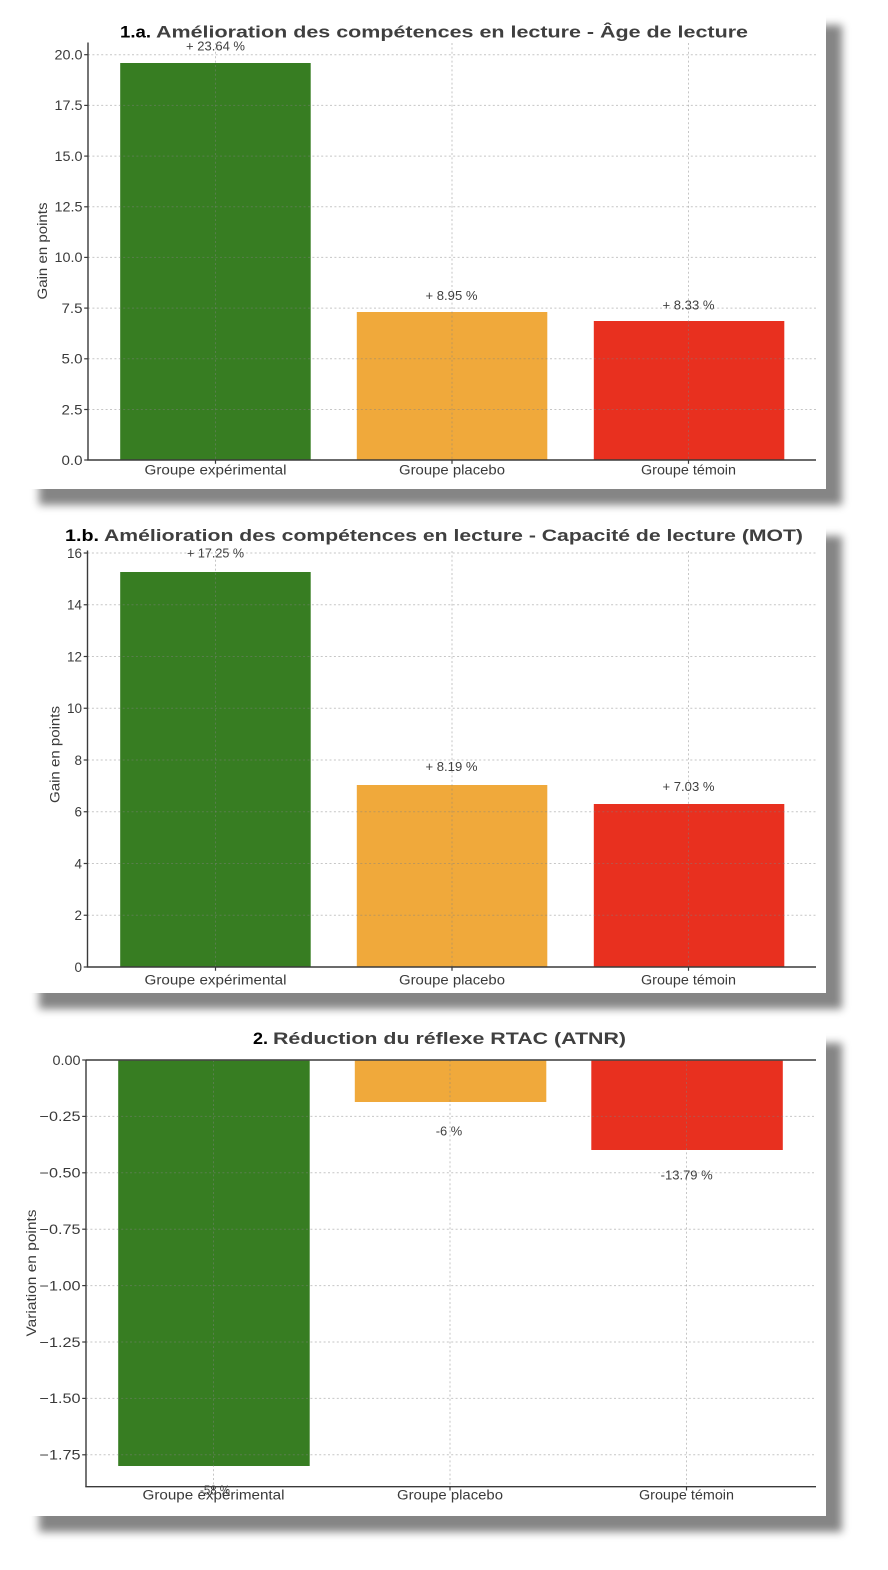  What do you see at coordinates (60, 1285) in the screenshot?
I see `svg-text: −1.00` at bounding box center [60, 1285].